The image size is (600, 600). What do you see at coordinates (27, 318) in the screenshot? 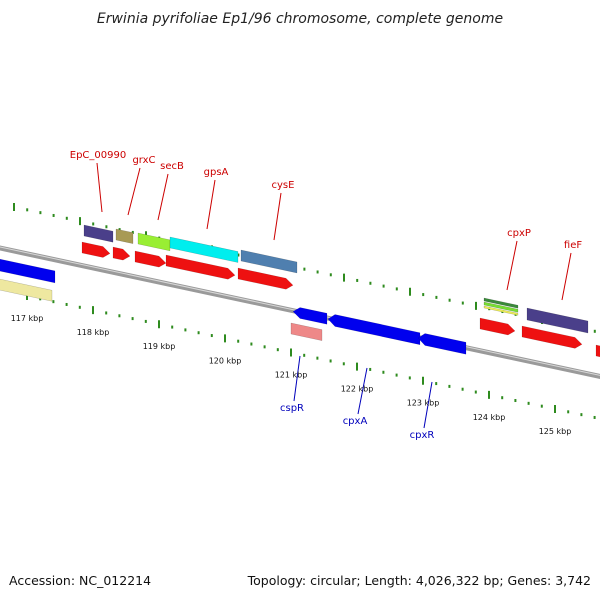
I see `ruler-tick-label: 117 kbp` at bounding box center [27, 318].